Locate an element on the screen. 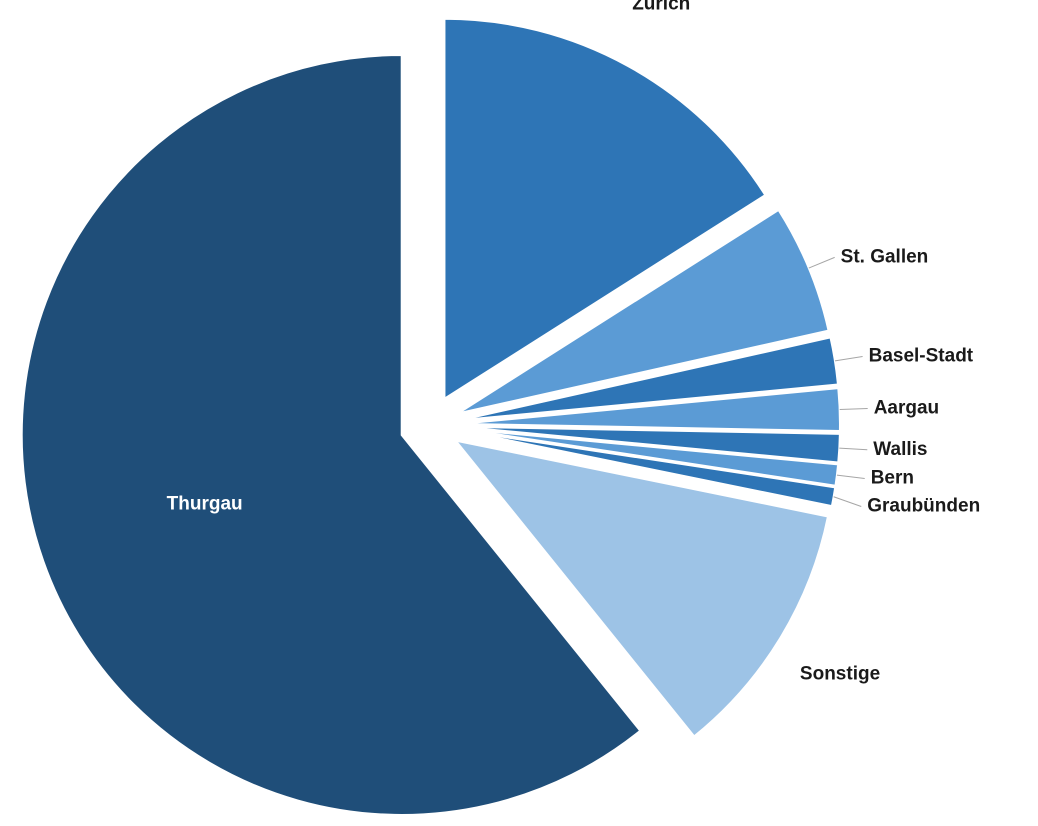 The width and height of the screenshot is (1038, 826). slice-label: Thurgau is located at coordinates (205, 504).